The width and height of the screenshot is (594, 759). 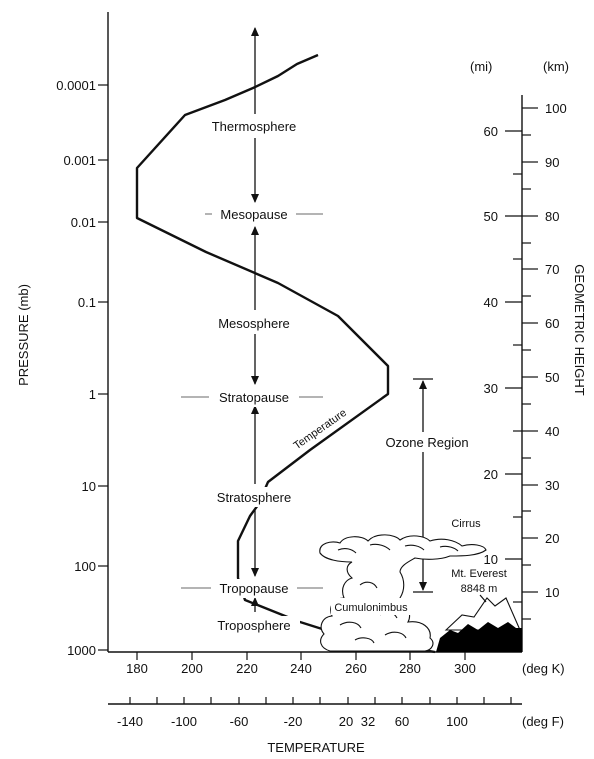 I want to click on kelvin-label-2: 220, so click(x=247, y=668).